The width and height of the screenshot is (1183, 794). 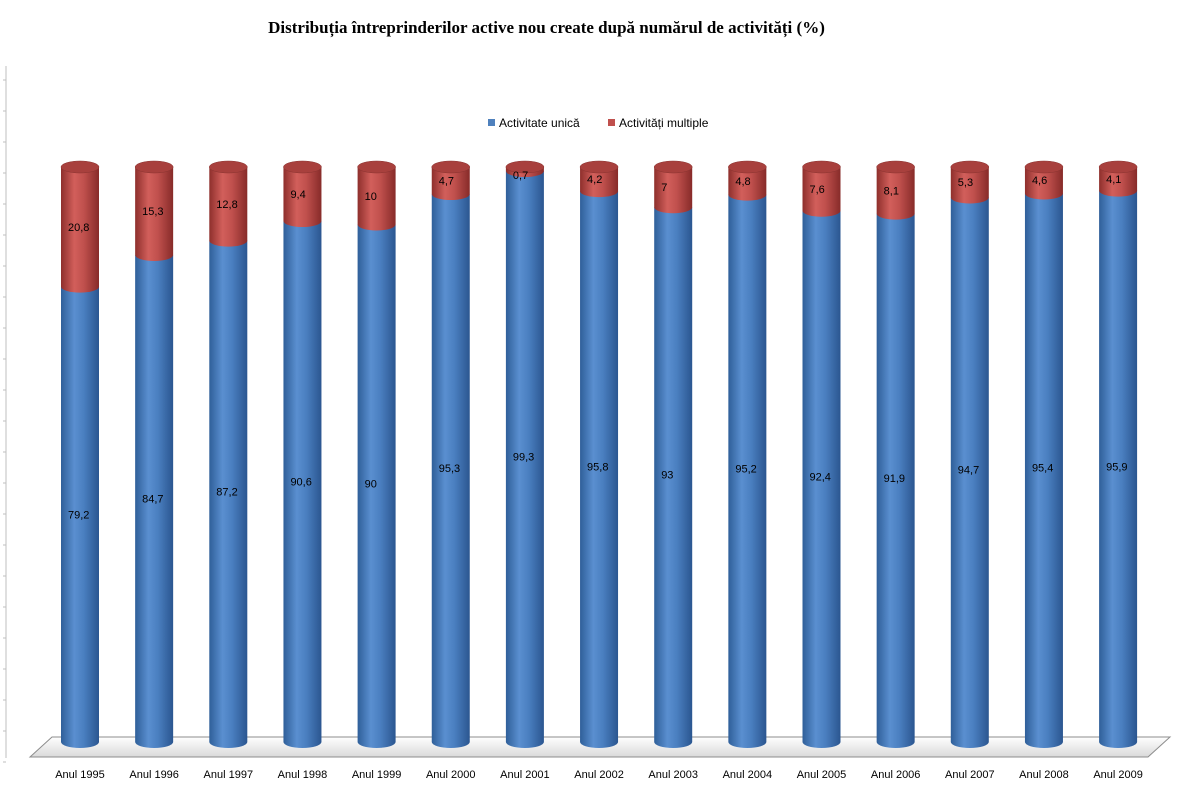 I want to click on data-label-activitati-multiple: 12,8, so click(x=226, y=205).